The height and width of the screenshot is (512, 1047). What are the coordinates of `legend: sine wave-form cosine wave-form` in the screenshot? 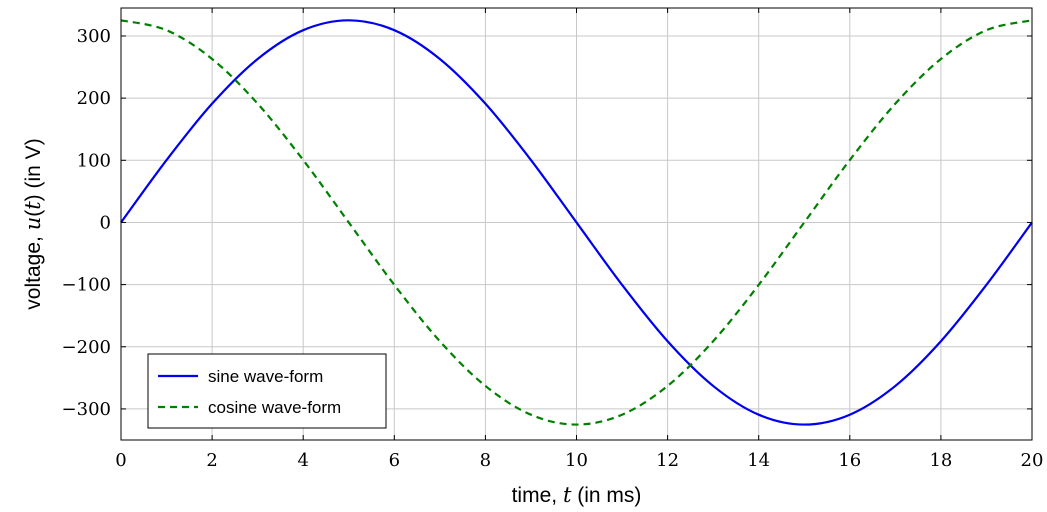 It's located at (267, 391).